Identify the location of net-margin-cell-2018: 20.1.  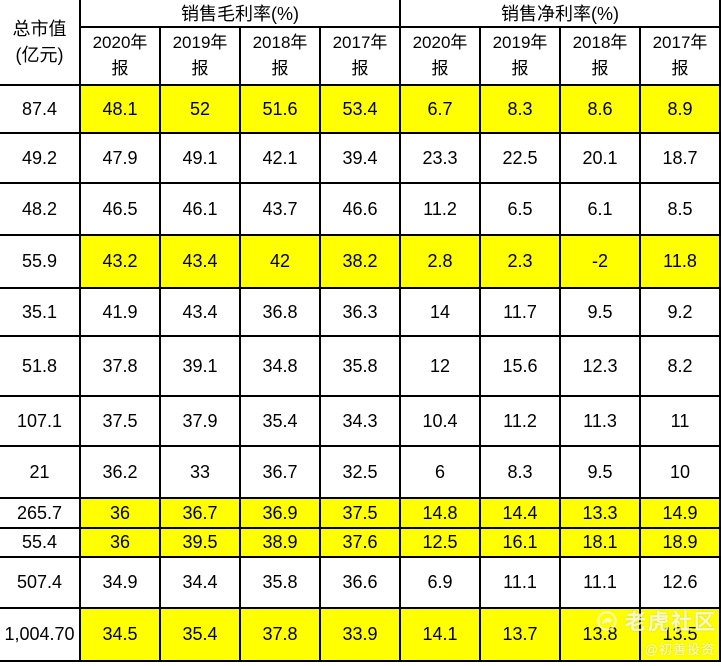
(600, 158).